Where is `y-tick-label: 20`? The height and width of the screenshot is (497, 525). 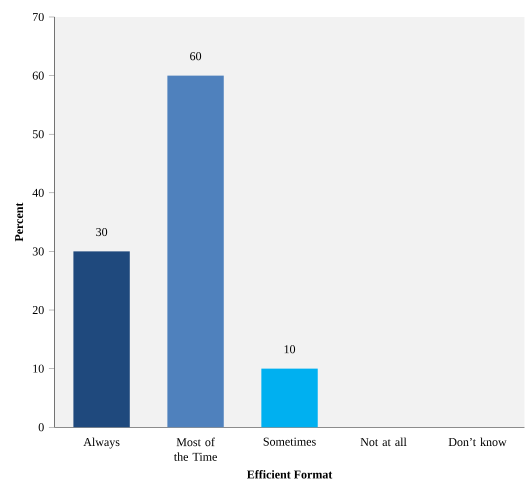
y-tick-label: 20 is located at coordinates (38, 310).